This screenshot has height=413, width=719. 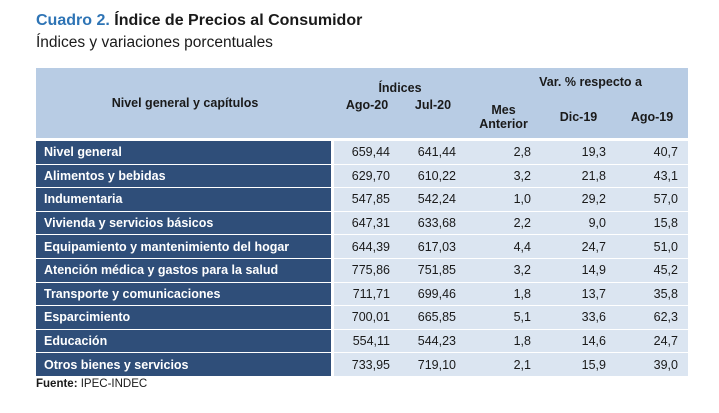 I want to click on row-value: 57,0, so click(x=652, y=200).